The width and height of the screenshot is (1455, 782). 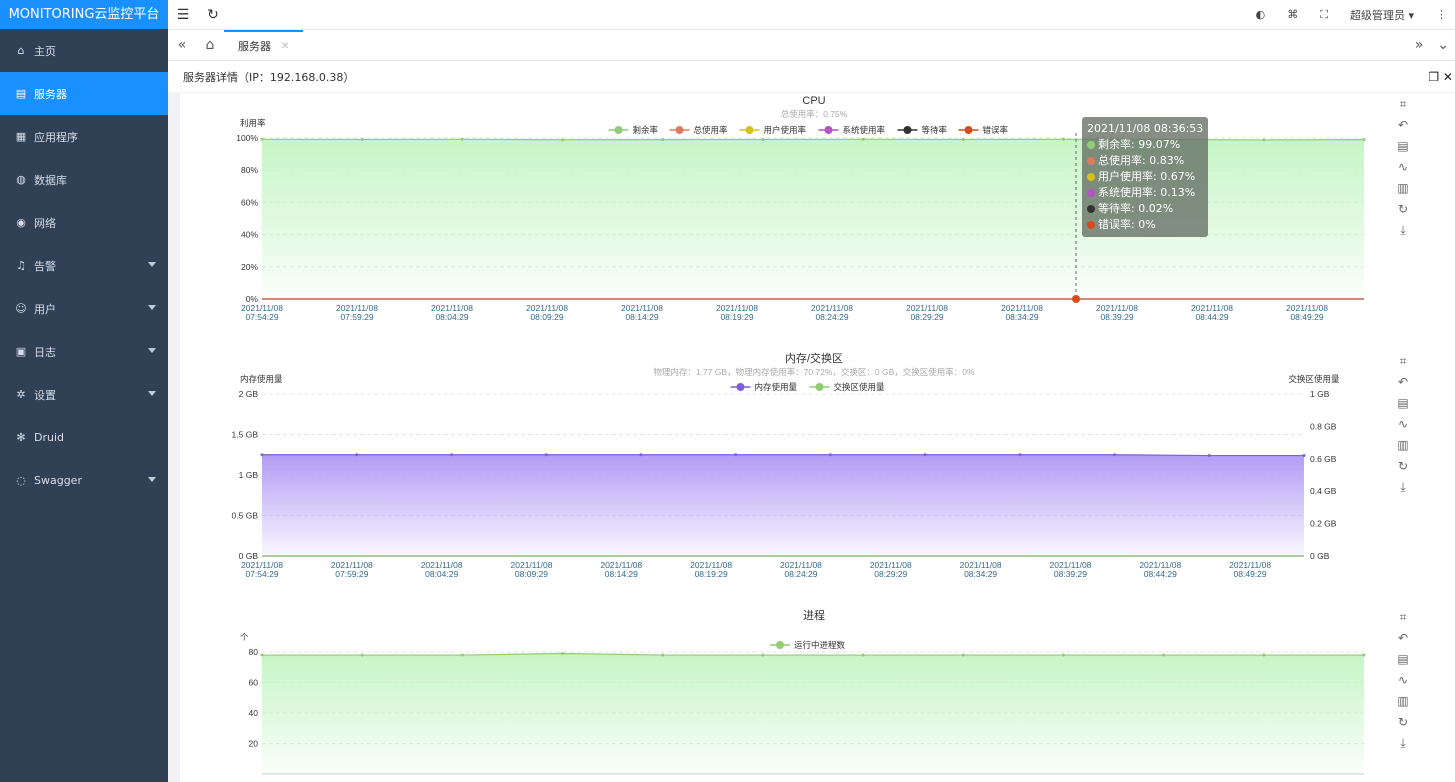 I want to click on topbar: ☰ ↻ ◐ ⌘ ⛶ 超级管理员 ▾ ⋮, so click(x=811, y=14).